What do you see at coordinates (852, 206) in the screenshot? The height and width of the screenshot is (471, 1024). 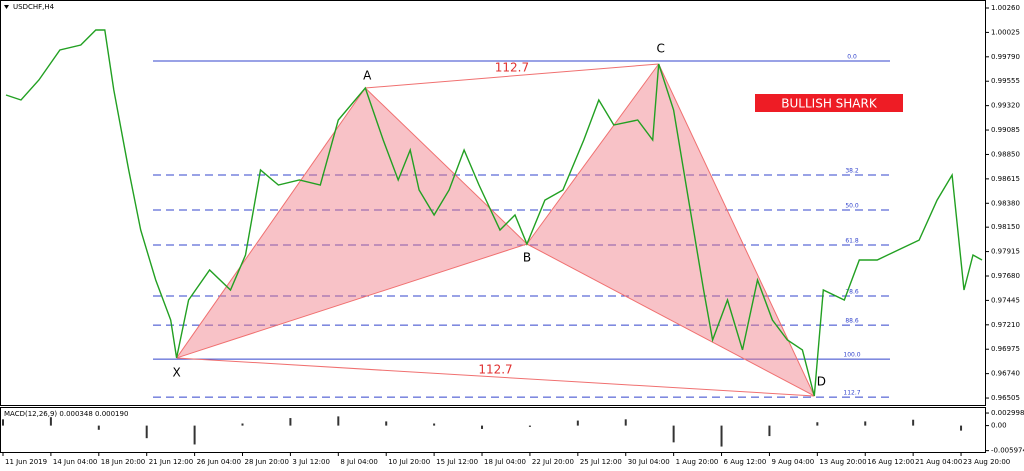 I see `fib-label: 50.0` at bounding box center [852, 206].